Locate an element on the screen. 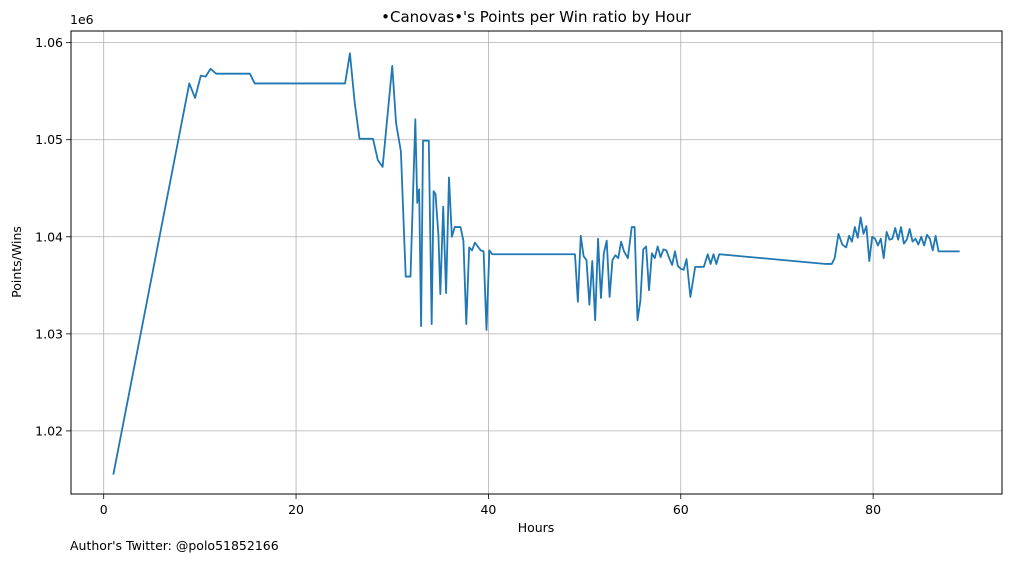 The image size is (1010, 562). x-tick-label: 80 is located at coordinates (873, 509).